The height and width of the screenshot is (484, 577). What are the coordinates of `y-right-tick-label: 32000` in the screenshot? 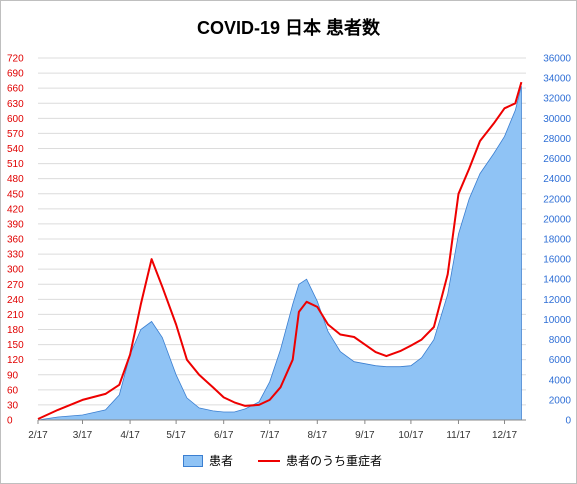 It's located at (557, 99).